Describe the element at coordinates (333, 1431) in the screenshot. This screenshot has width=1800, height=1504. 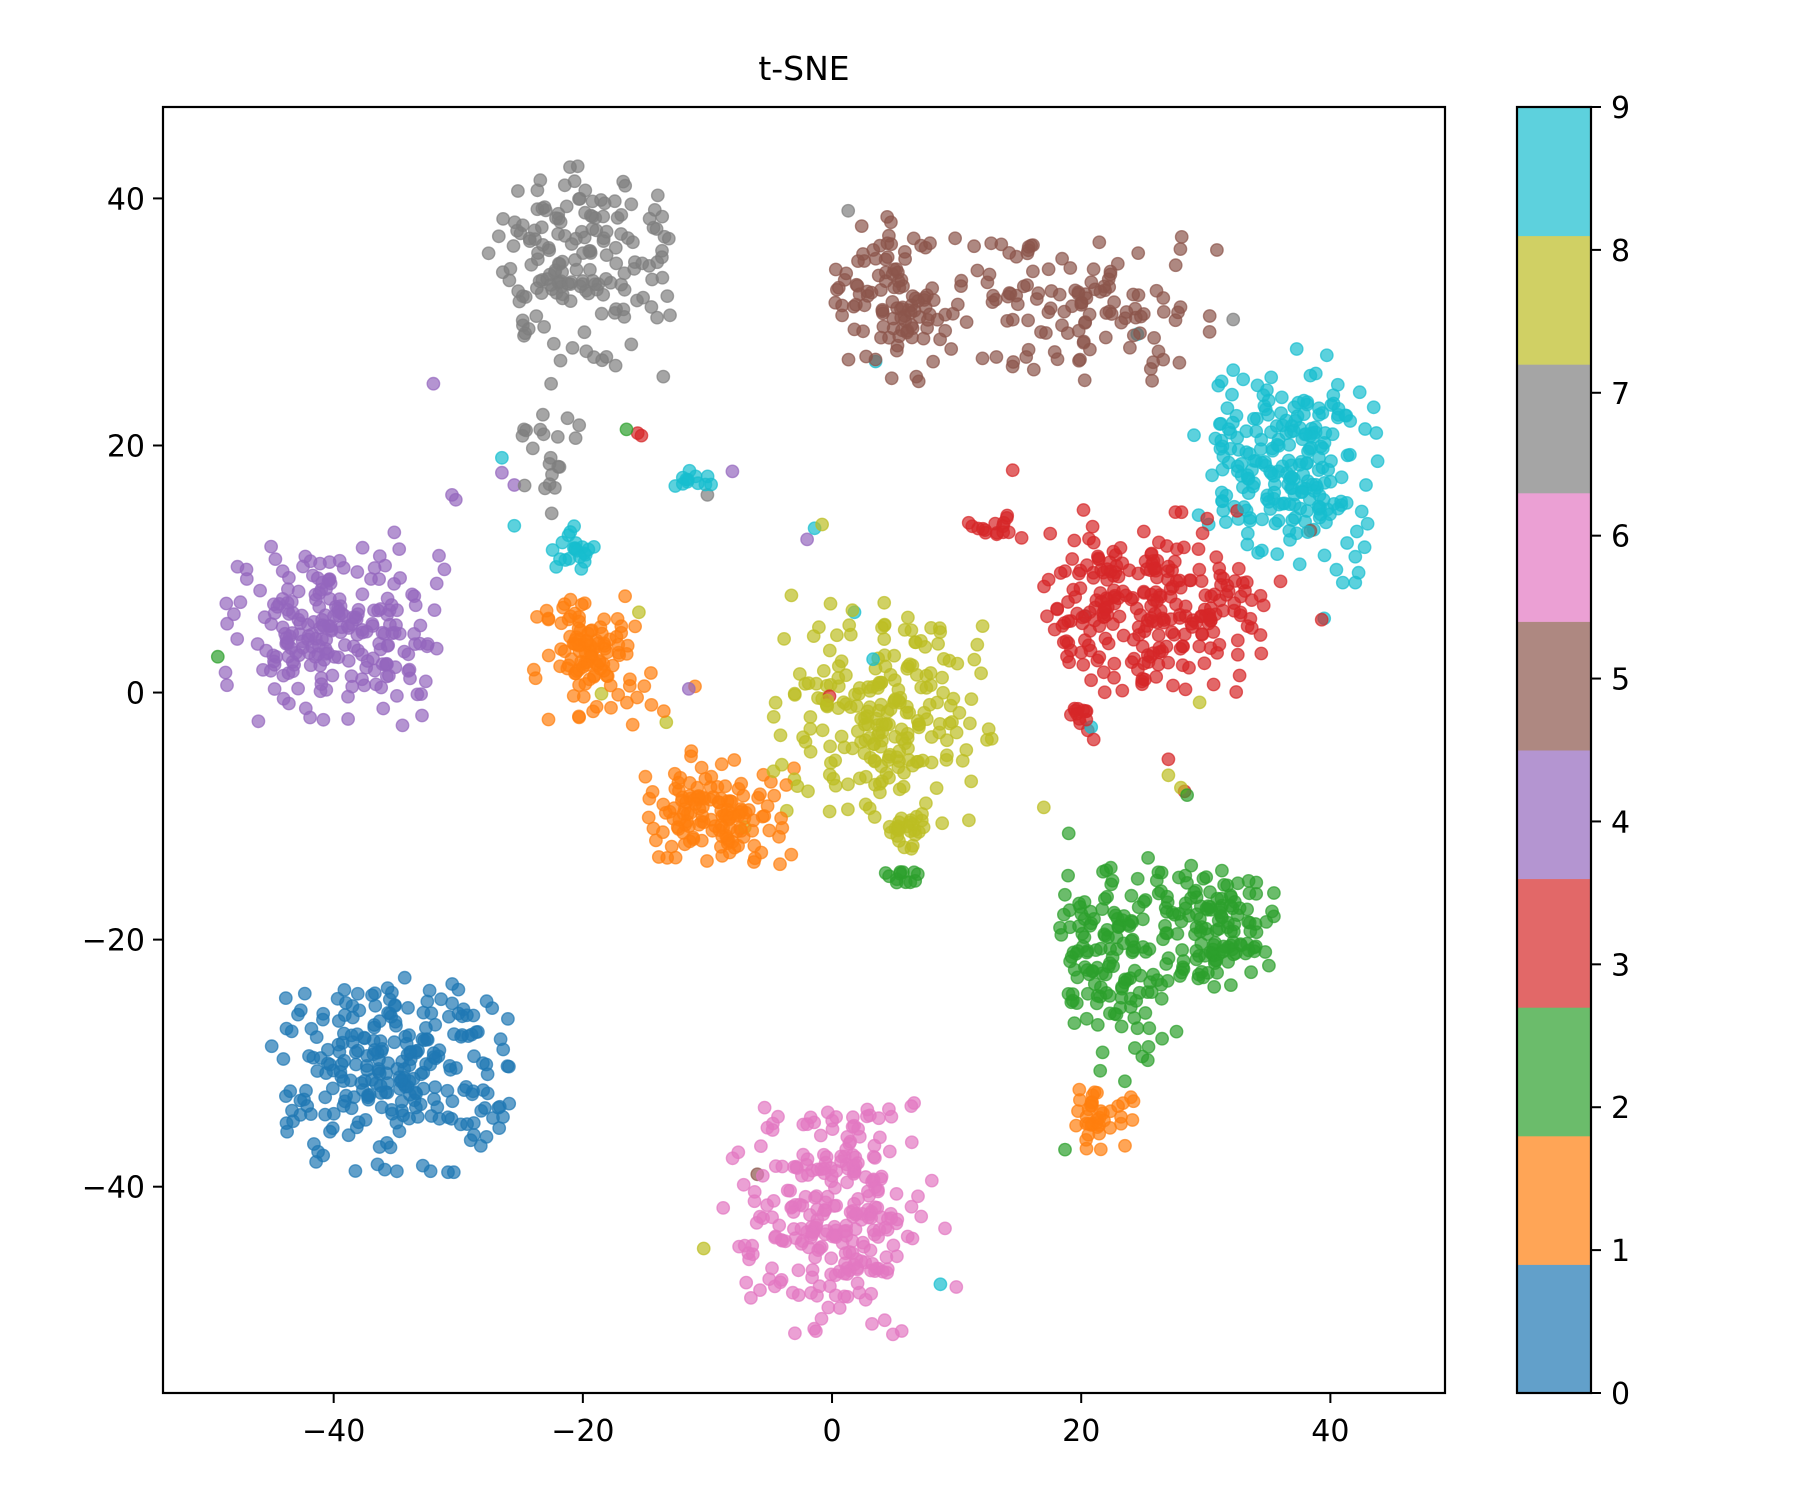
I see `x-tick-label: −40` at that location.